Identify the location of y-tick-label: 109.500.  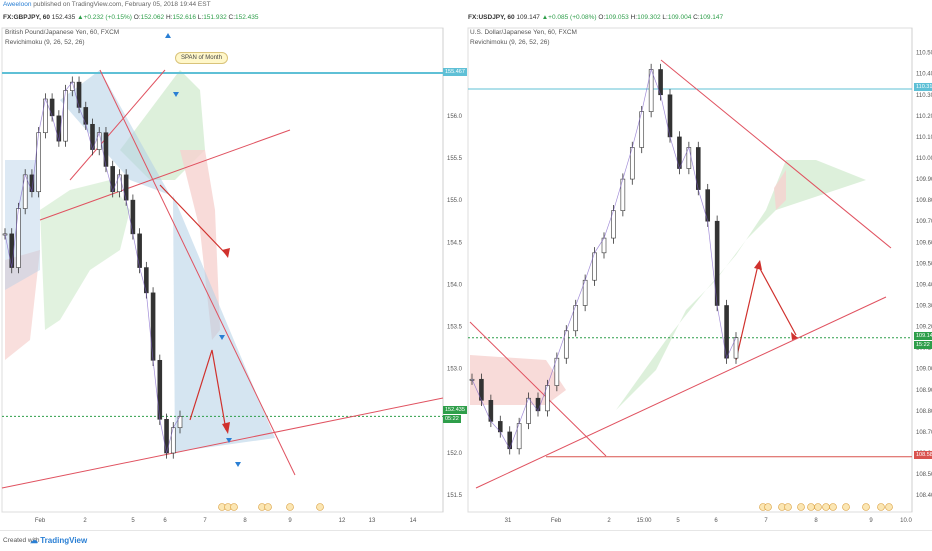
(924, 264).